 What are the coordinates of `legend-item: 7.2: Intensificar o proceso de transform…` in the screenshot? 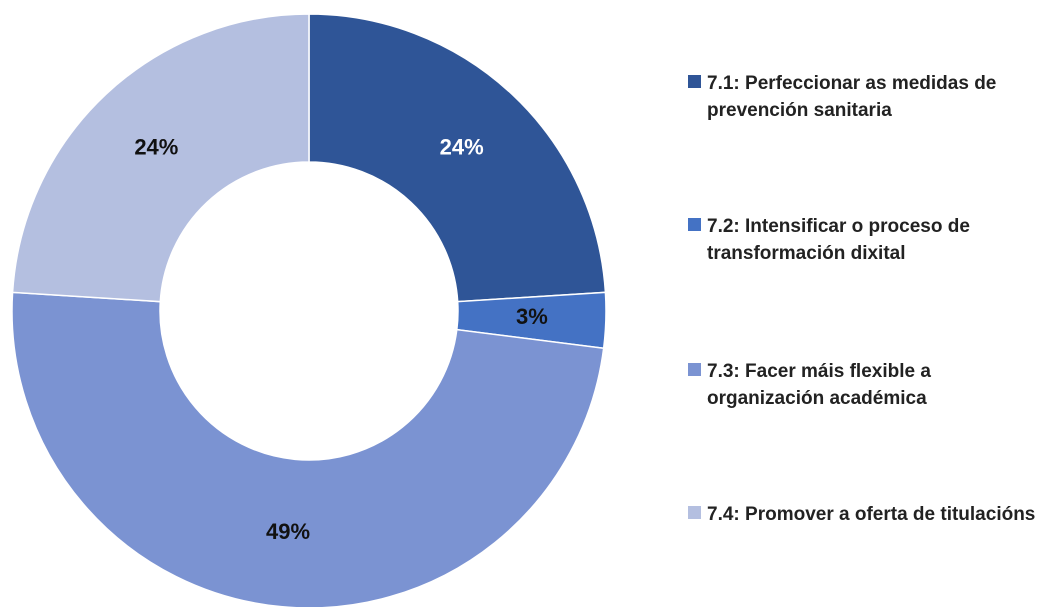 It's located at (873, 240).